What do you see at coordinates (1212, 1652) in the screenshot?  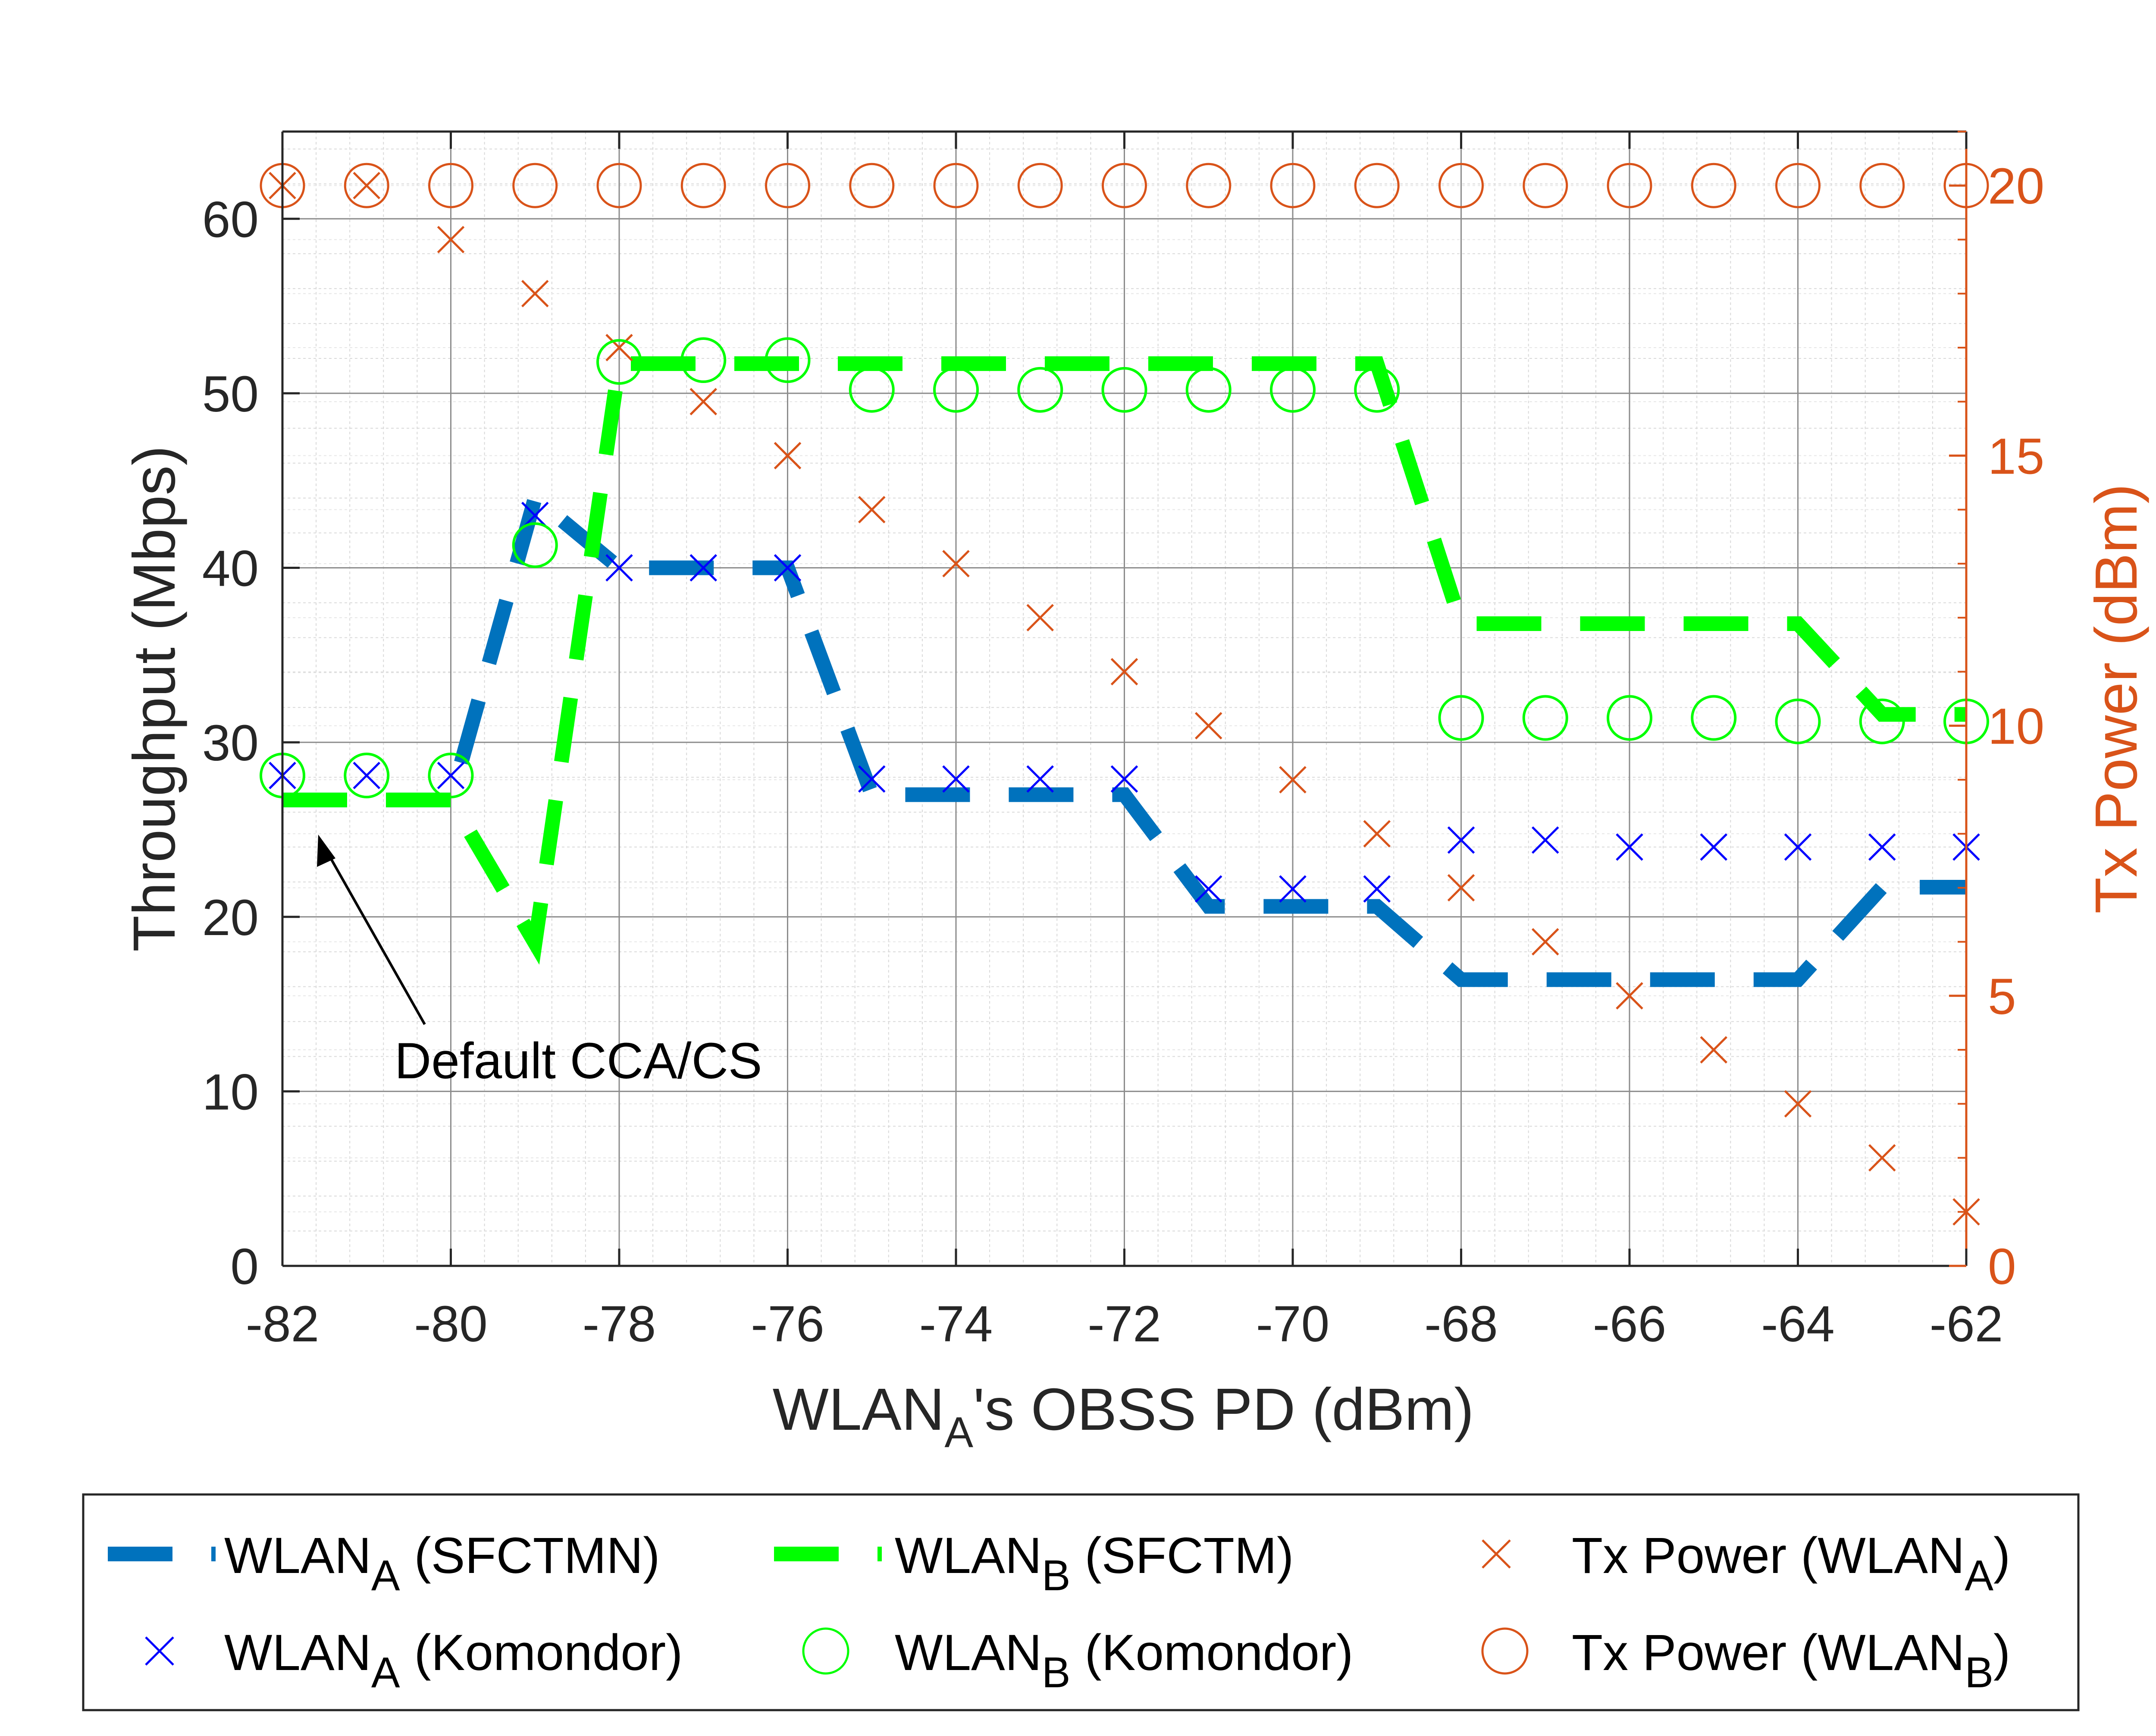 I see `legend-label-suffix: (Komondor)` at bounding box center [1212, 1652].